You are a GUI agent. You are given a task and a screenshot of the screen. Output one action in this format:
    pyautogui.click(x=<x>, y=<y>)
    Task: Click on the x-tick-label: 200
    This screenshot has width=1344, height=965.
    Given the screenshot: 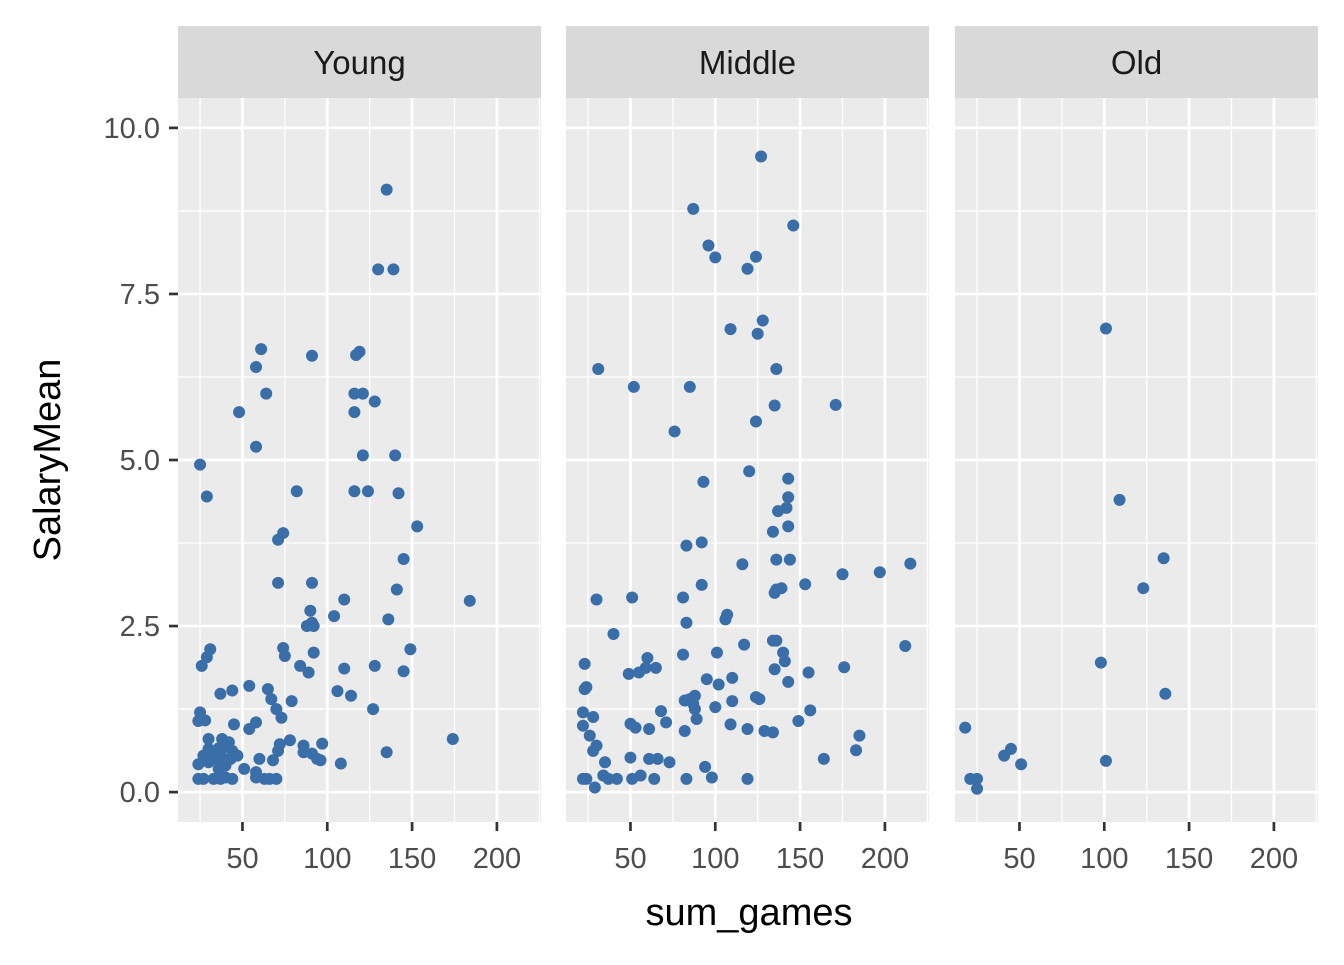 What is the action you would take?
    pyautogui.click(x=1274, y=859)
    